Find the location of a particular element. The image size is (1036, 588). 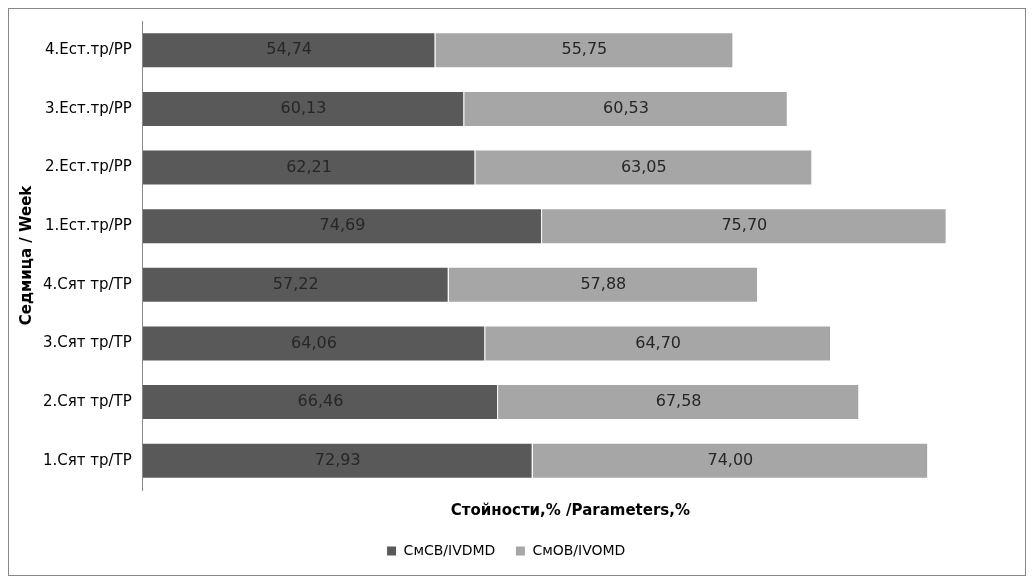

y-tick-label: 3.Сят тр/ТР is located at coordinates (87, 342).